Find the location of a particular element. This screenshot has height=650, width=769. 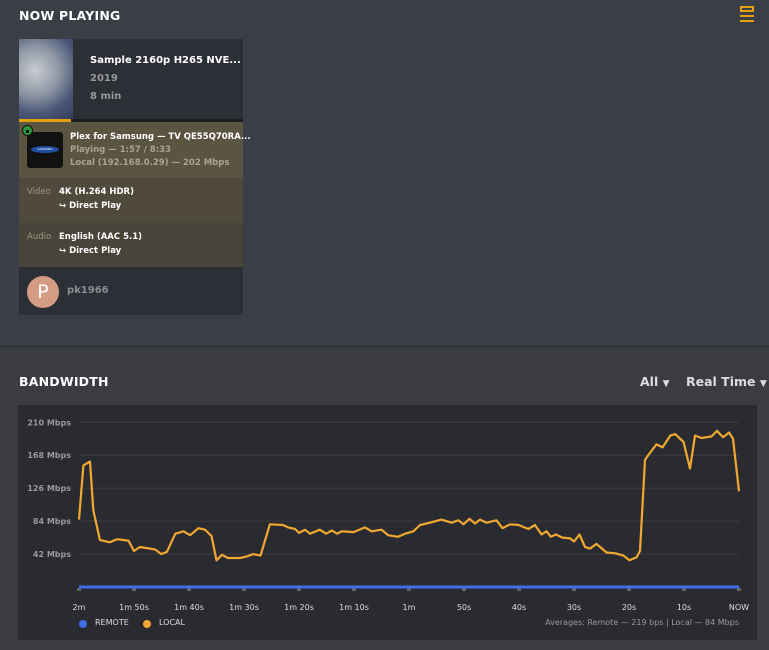

lock-icon is located at coordinates (27, 130).